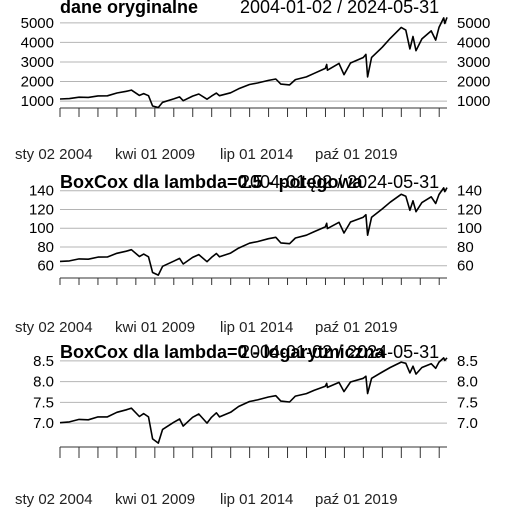 The width and height of the screenshot is (507, 521). What do you see at coordinates (41, 228) in the screenshot?
I see `y-tick-label-left: 100` at bounding box center [41, 228].